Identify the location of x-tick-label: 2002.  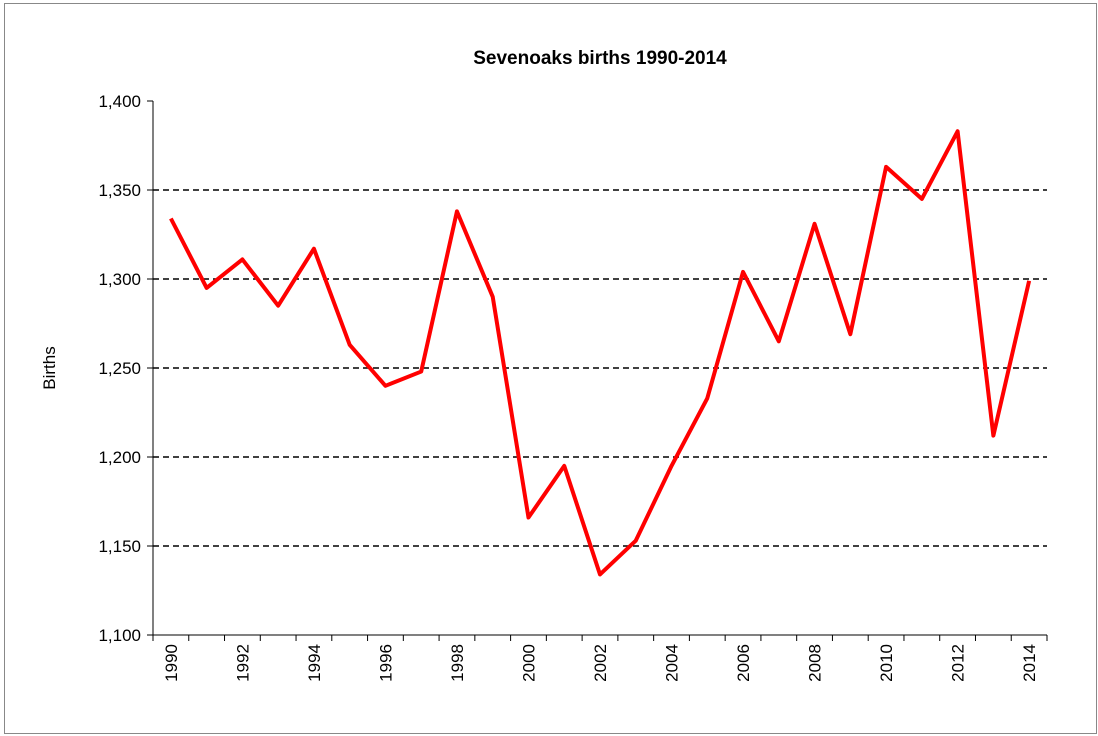
(600, 663).